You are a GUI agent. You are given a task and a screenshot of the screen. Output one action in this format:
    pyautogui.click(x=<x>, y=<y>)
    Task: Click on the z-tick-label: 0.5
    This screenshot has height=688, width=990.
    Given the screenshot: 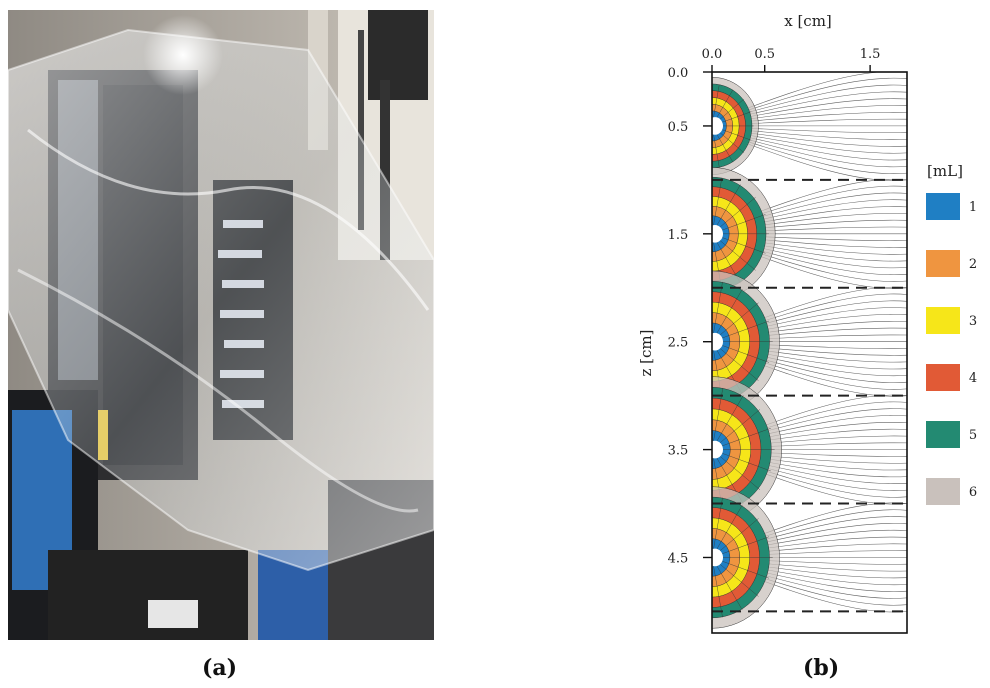 What is the action you would take?
    pyautogui.click(x=678, y=127)
    